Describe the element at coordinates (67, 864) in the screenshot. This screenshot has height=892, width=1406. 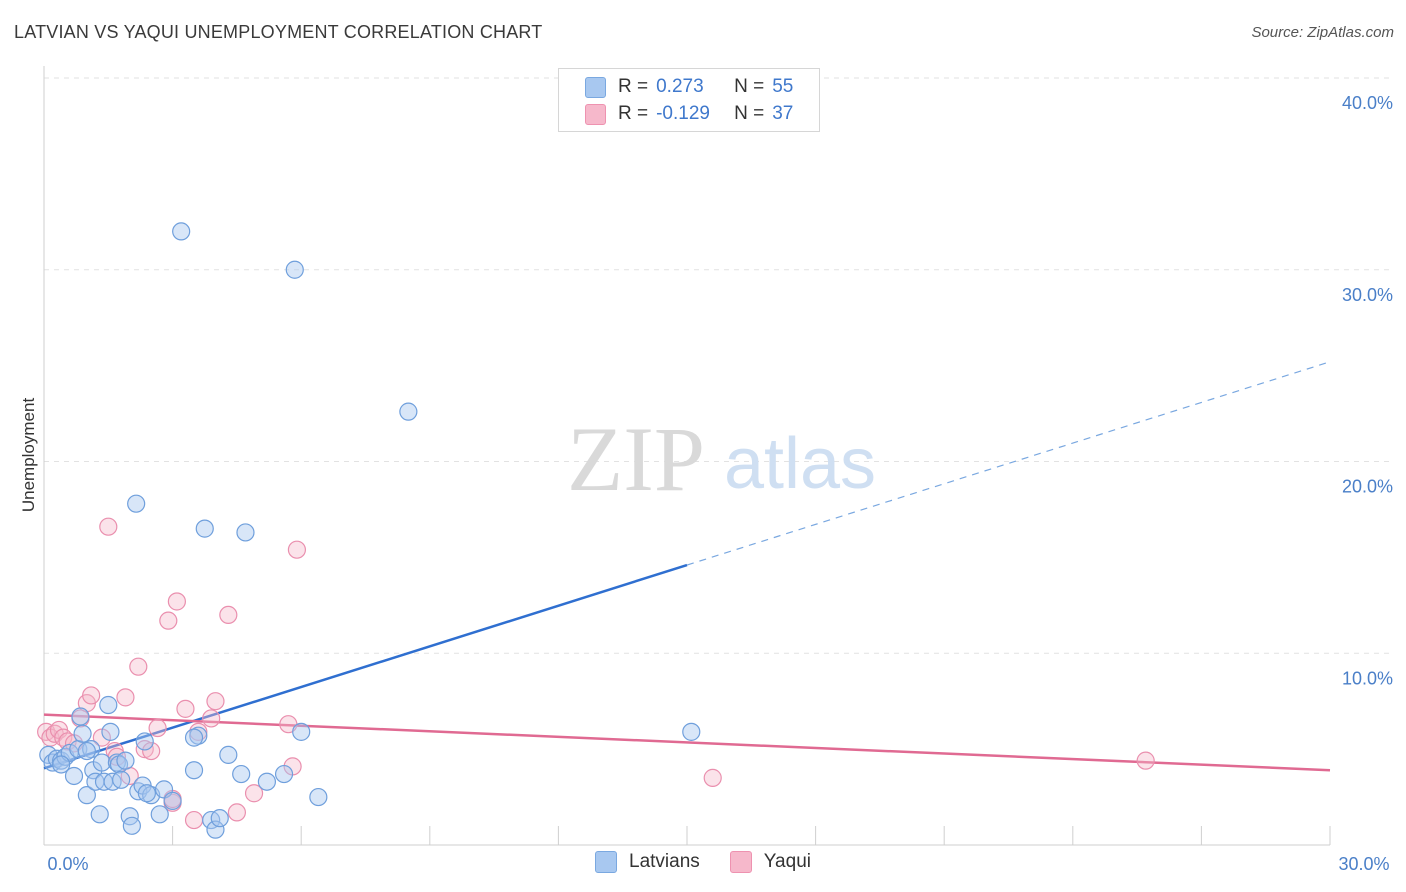
I see `x-tick-label: 0.0%` at that location.